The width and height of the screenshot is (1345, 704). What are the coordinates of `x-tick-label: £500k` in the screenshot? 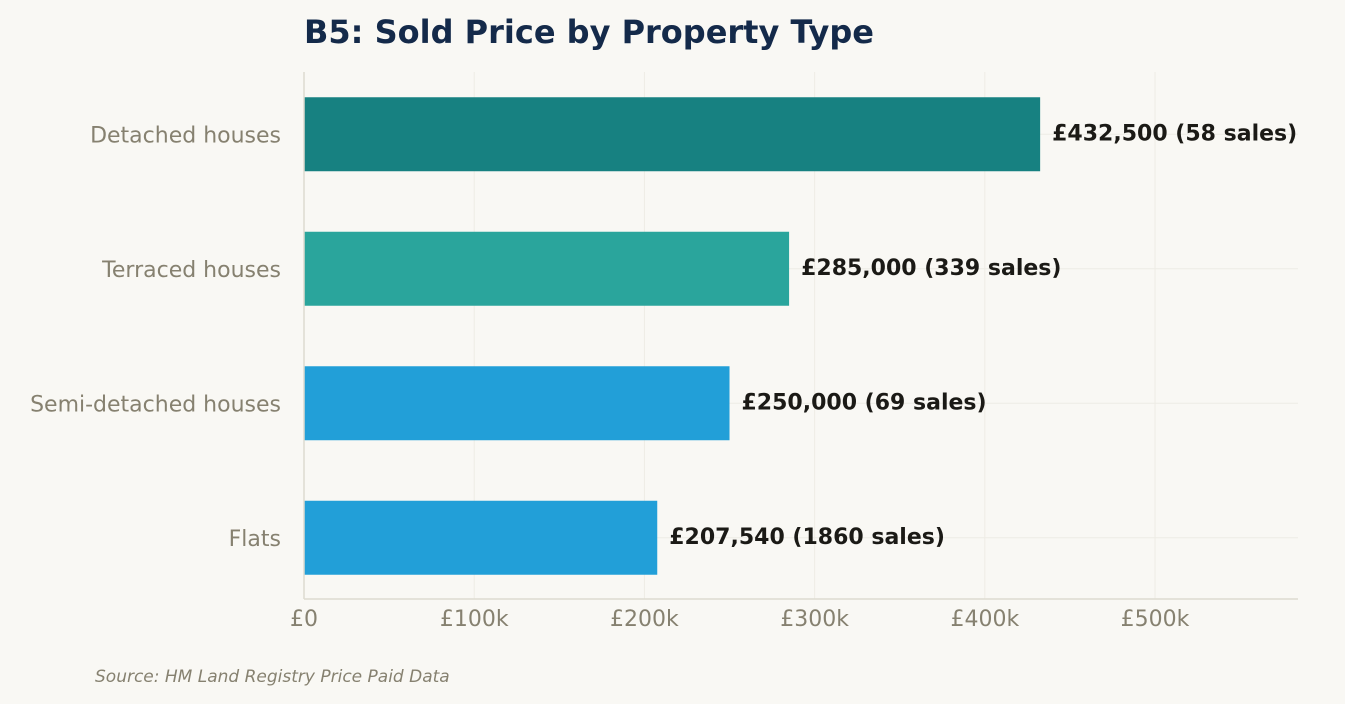 It's located at (1155, 619).